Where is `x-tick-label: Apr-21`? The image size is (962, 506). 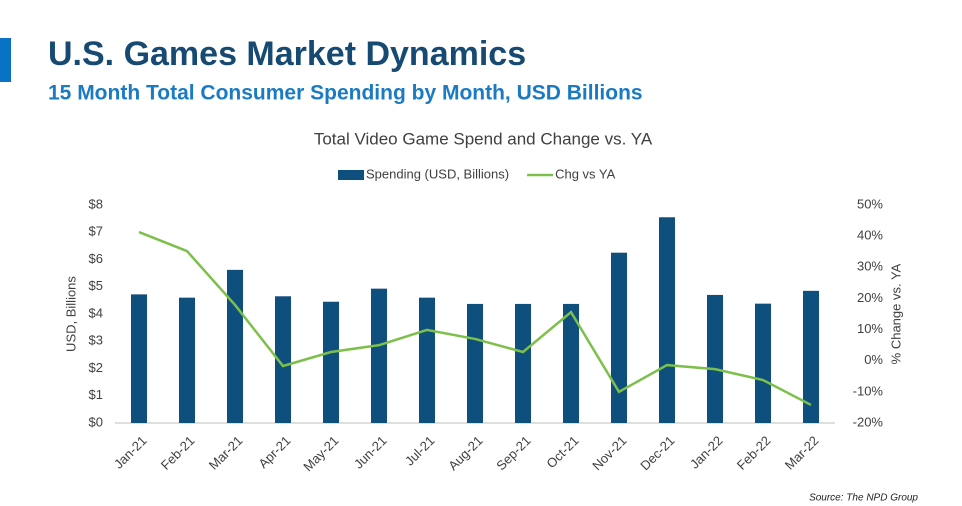
x-tick-label: Apr-21 is located at coordinates (274, 452).